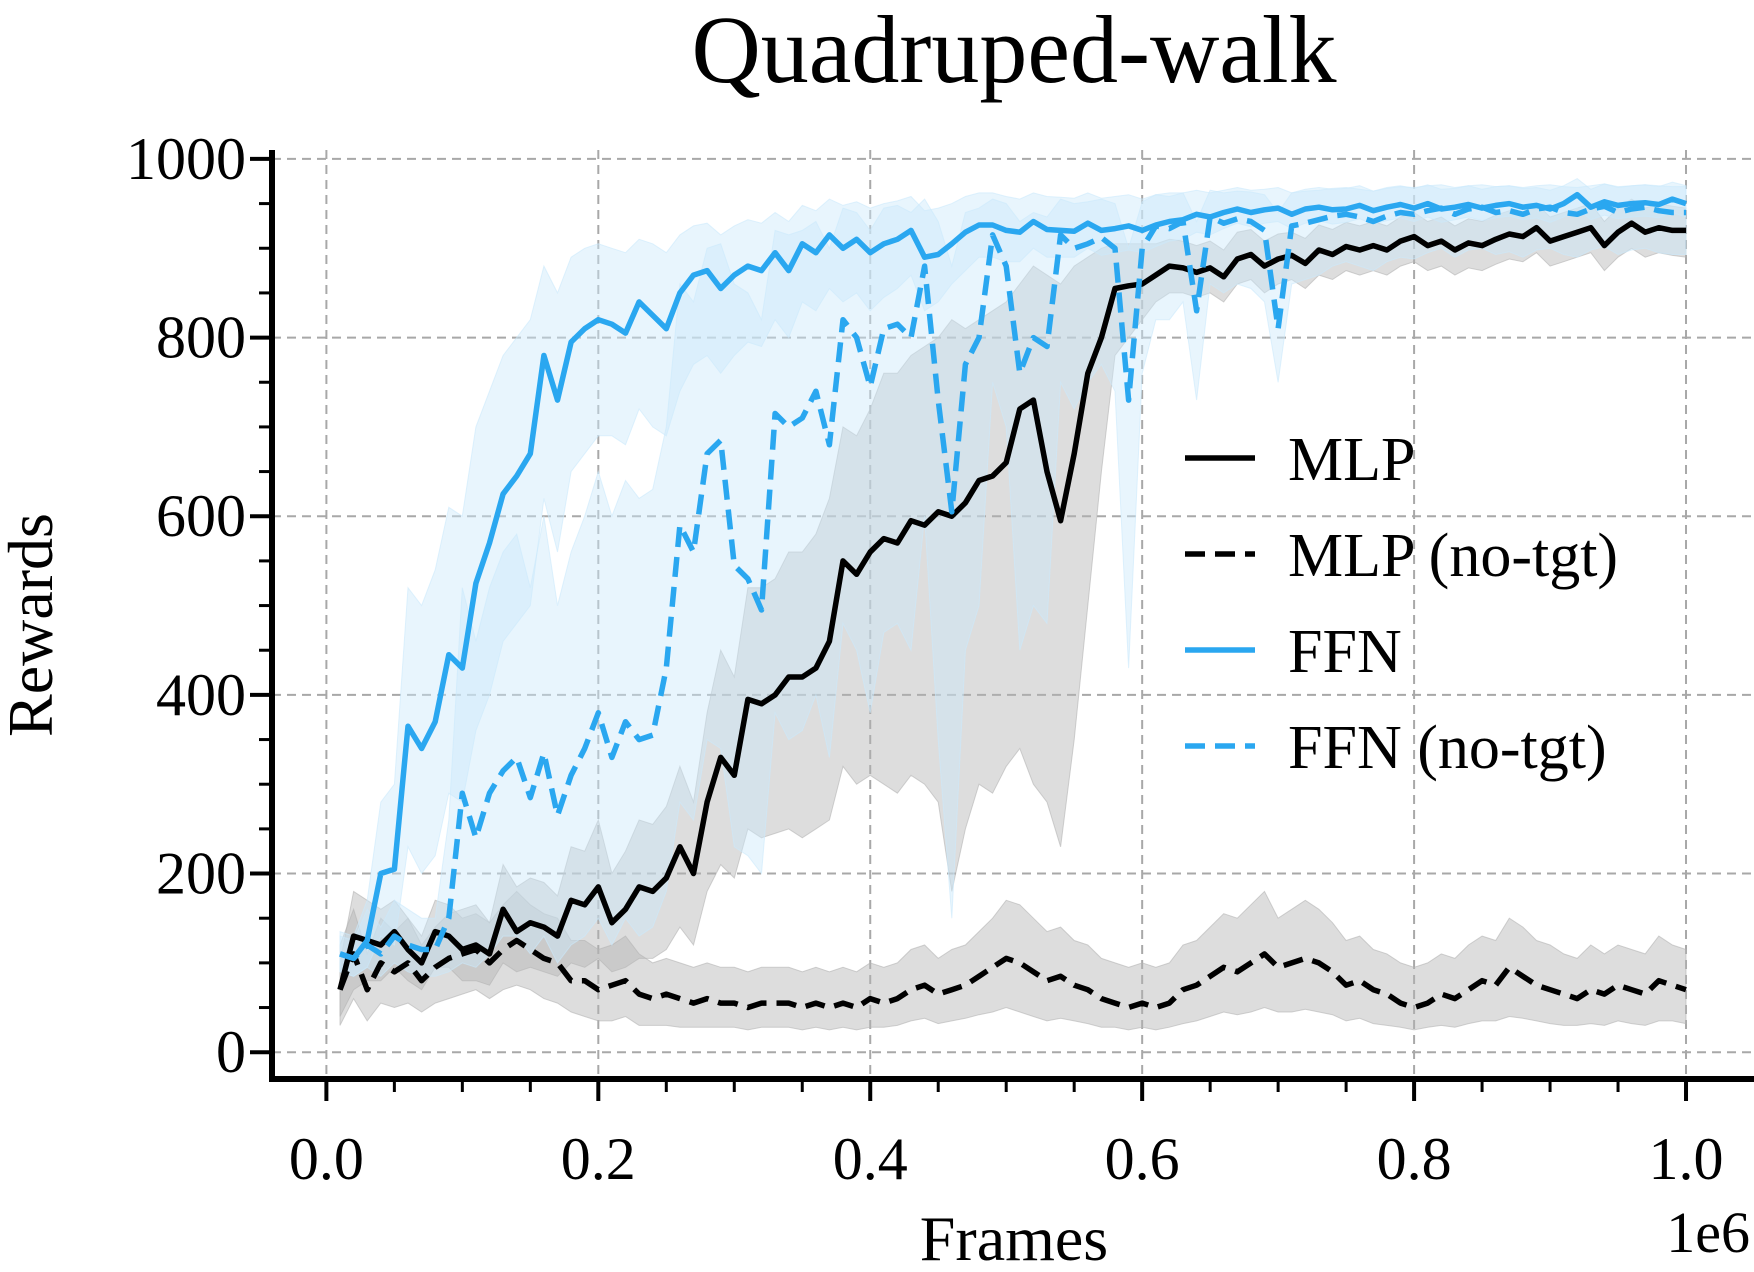 The height and width of the screenshot is (1272, 1754). I want to click on y-axis-label: Rewards, so click(33, 625).